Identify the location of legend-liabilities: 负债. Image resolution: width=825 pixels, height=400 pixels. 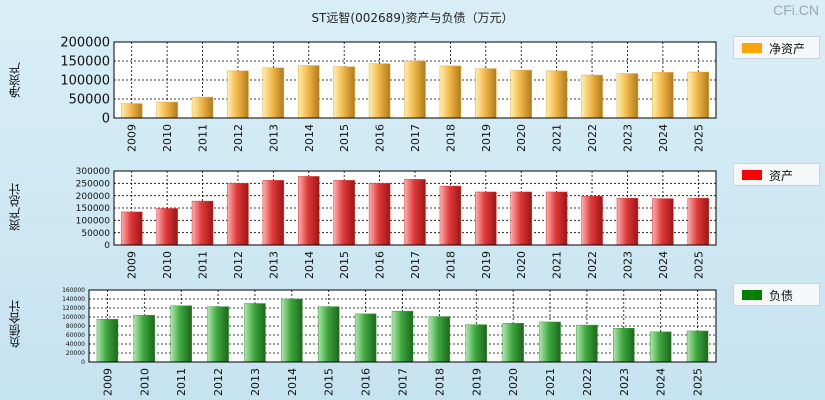
(776, 294).